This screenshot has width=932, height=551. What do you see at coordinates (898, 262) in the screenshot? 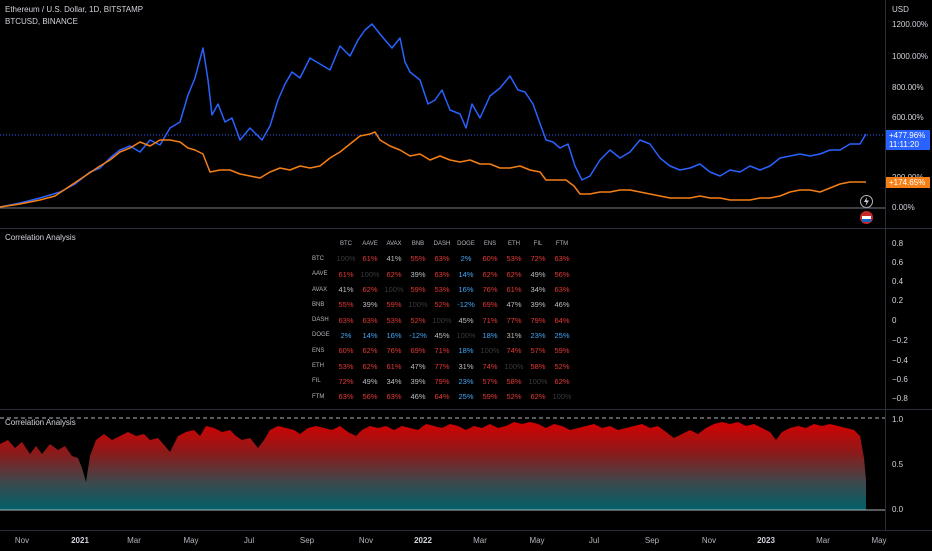
I see `table-axis-tick: 0.6` at bounding box center [898, 262].